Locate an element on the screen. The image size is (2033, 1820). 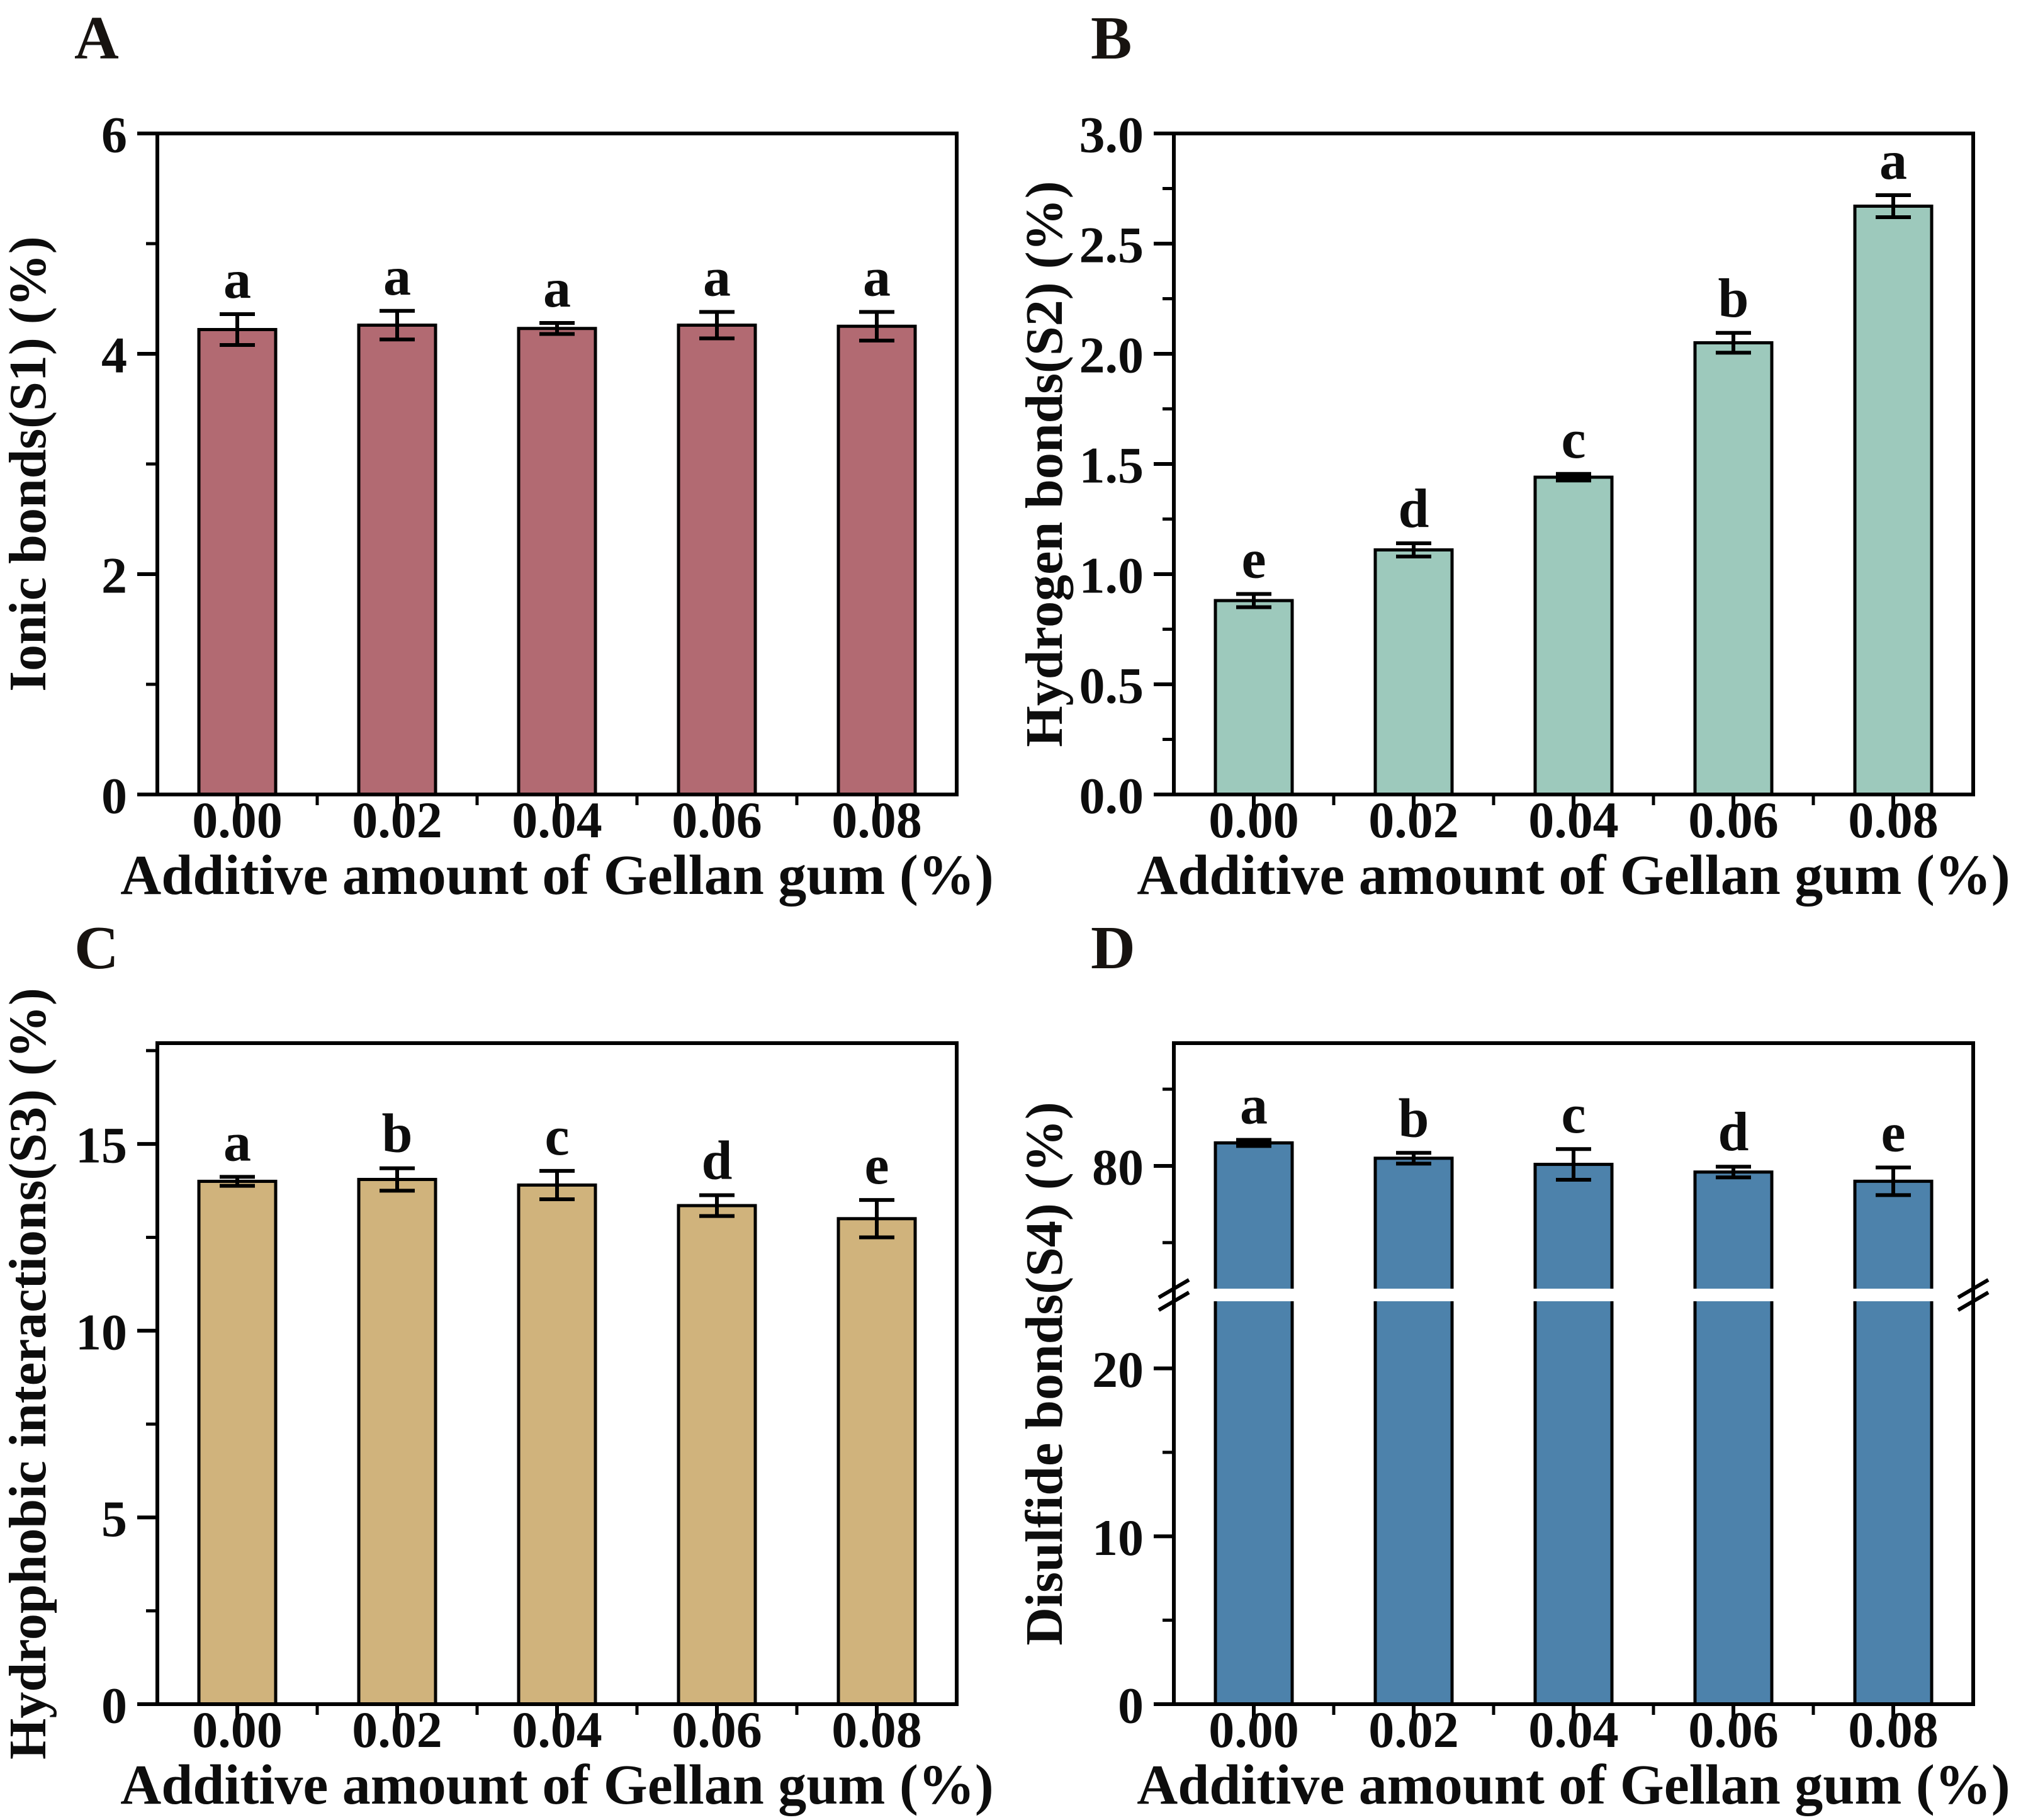
y-tick-label: 80 is located at coordinates (1118, 1167).